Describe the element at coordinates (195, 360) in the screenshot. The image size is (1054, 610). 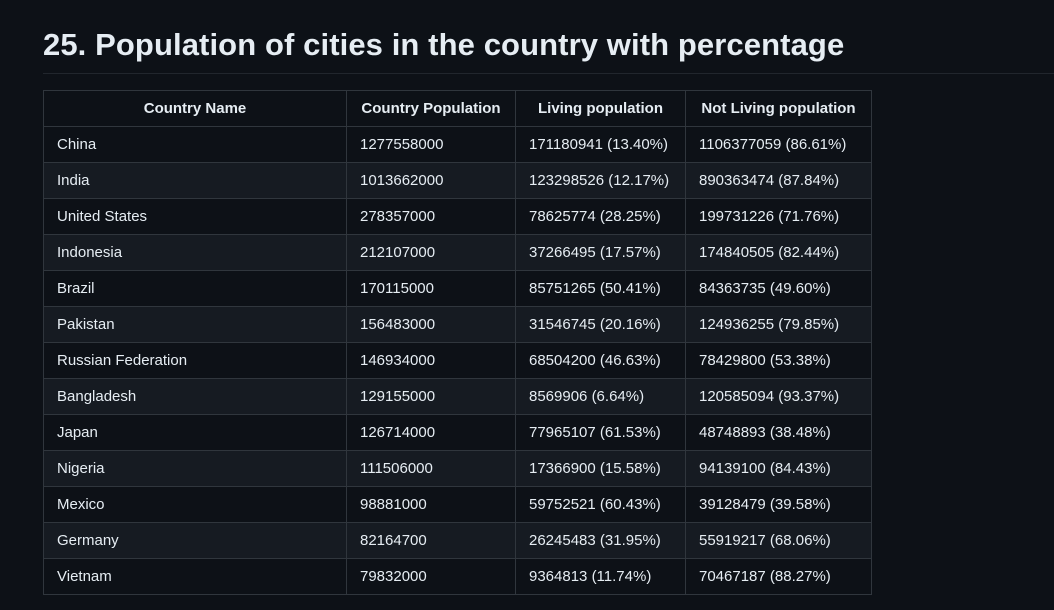
I see `cell-country-name: Russian Federation` at that location.